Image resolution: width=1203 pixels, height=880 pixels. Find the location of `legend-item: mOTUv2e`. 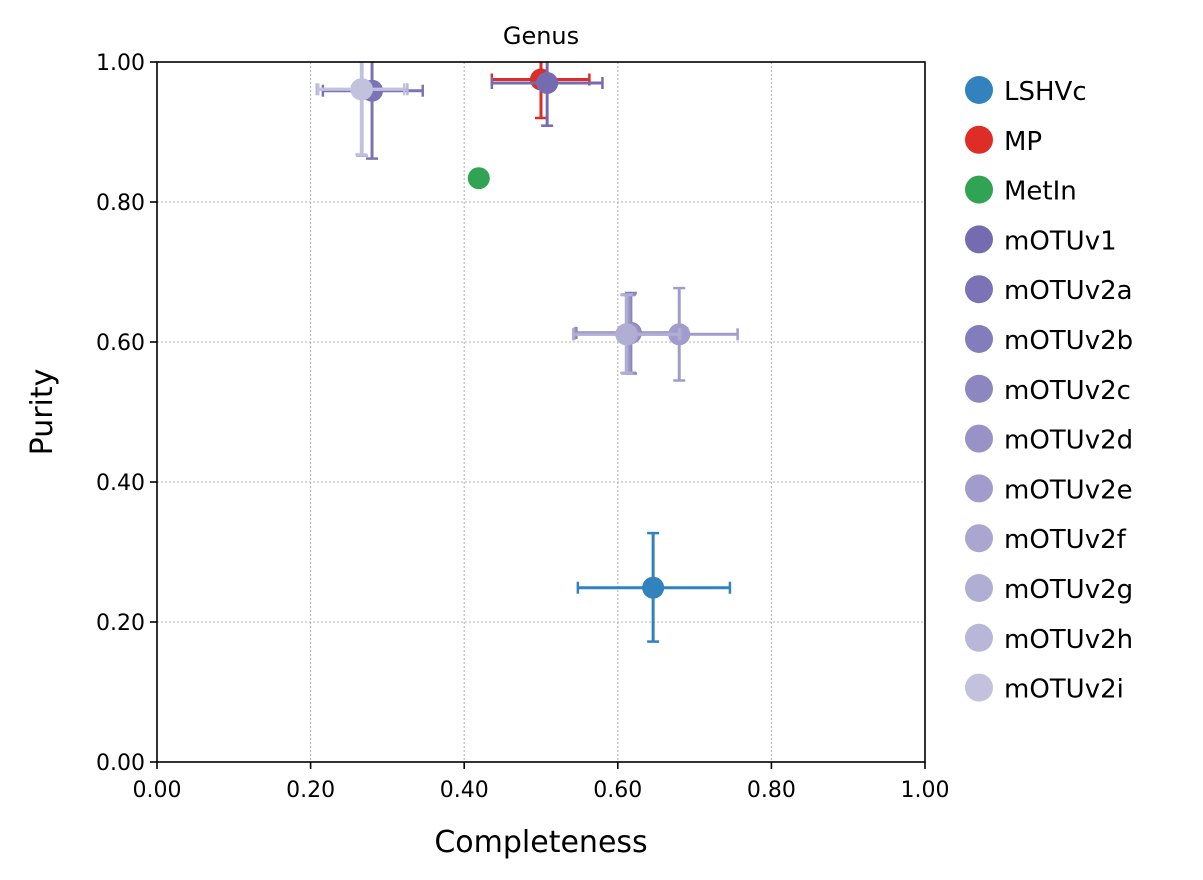

legend-item: mOTUv2e is located at coordinates (1049, 489).